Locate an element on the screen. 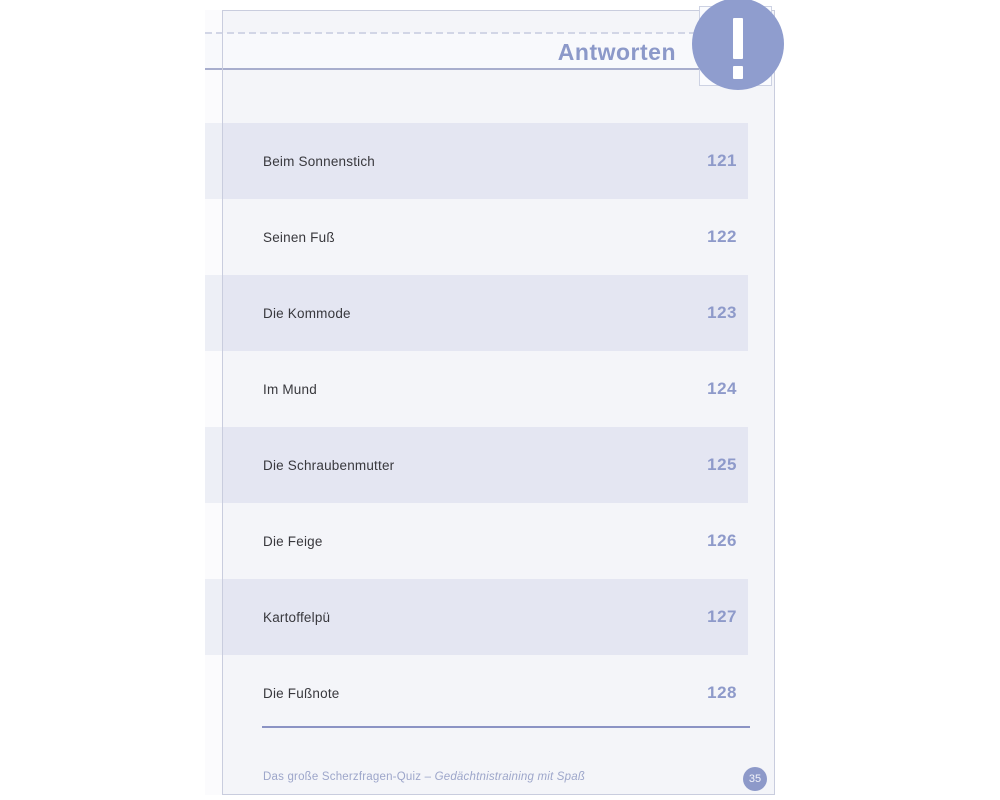 This screenshot has width=1000, height=800. list-end-divider is located at coordinates (506, 727).